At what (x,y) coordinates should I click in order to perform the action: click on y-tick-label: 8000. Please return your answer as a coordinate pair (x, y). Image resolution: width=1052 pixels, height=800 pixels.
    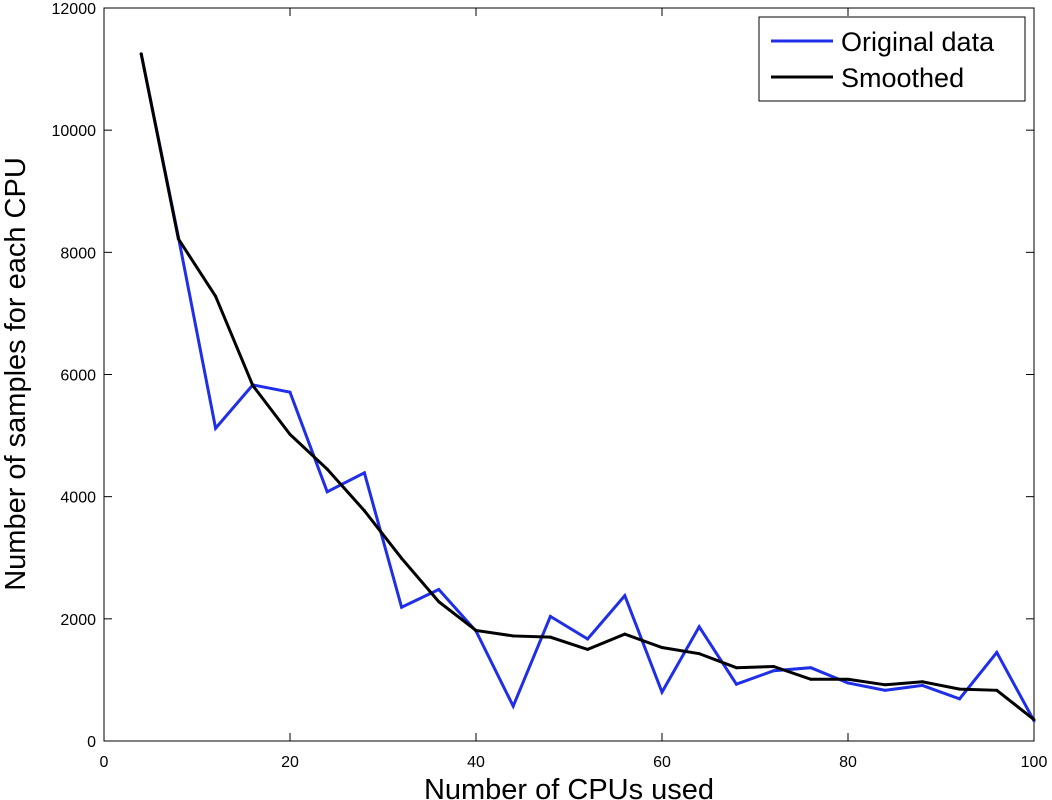
    Looking at the image, I should click on (78, 253).